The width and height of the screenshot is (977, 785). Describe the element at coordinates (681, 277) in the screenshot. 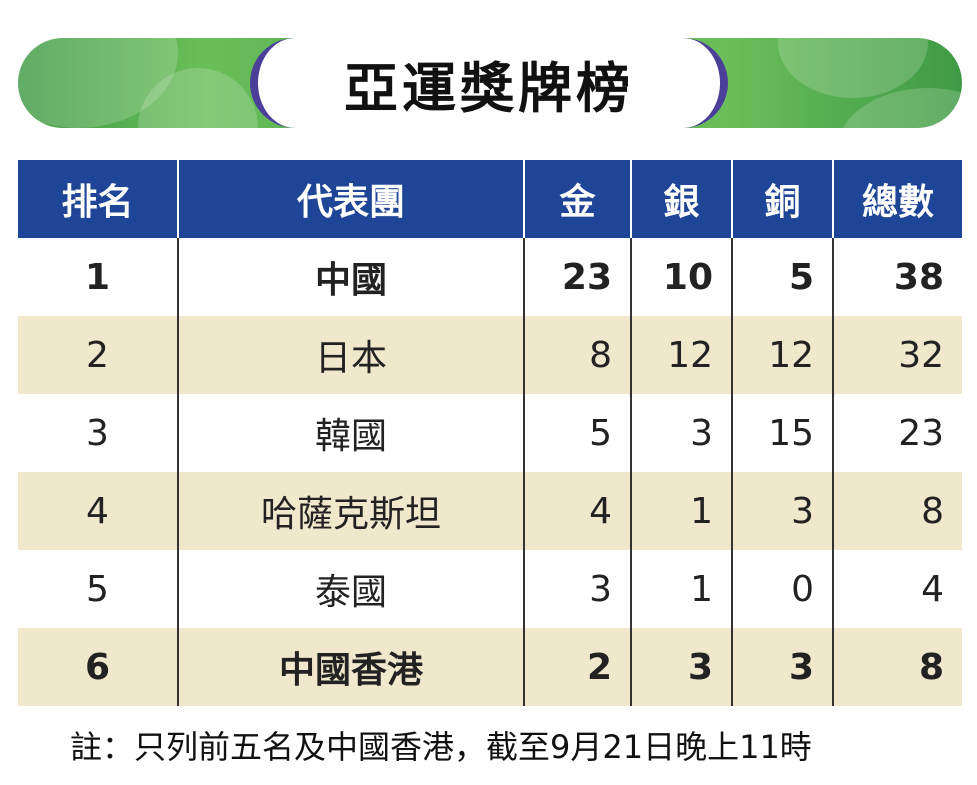

I see `table-cell: 10` at that location.